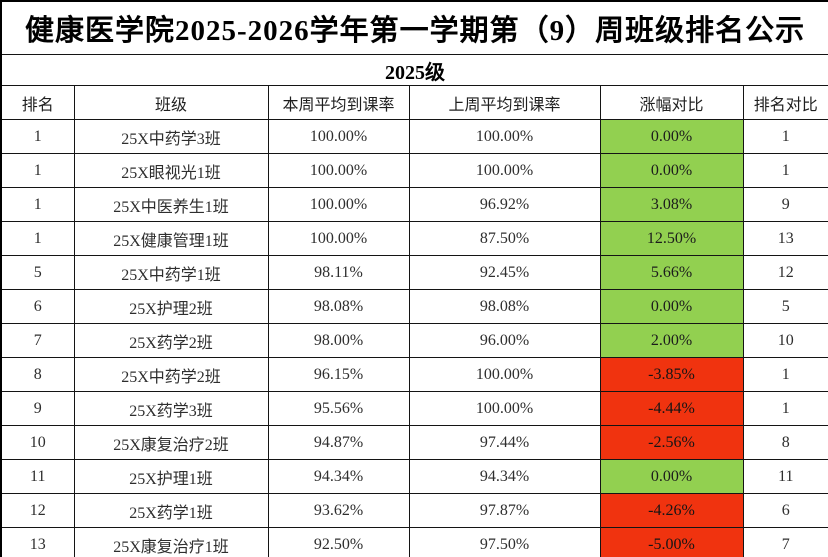 This screenshot has width=828, height=557. What do you see at coordinates (171, 408) in the screenshot?
I see `class-name-cell: 25X药学3班` at bounding box center [171, 408].